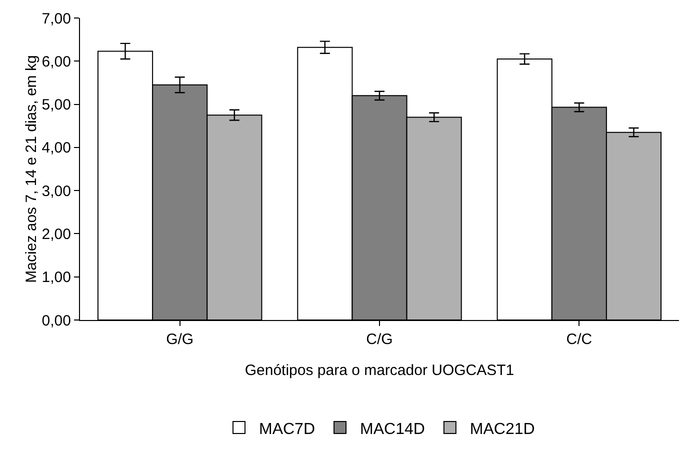 The image size is (689, 455). I want to click on legend-label: MAC7D, so click(287, 429).